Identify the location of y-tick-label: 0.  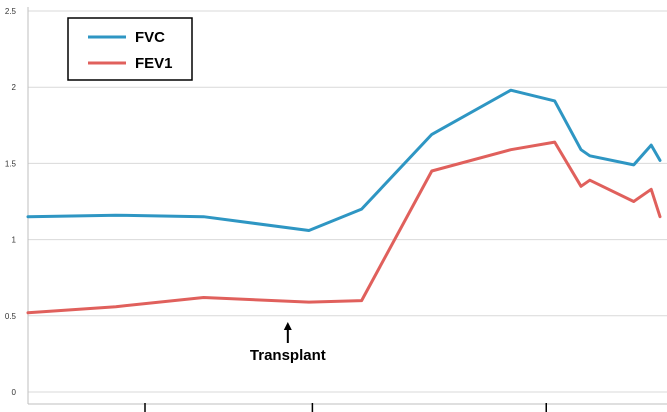
(14, 392).